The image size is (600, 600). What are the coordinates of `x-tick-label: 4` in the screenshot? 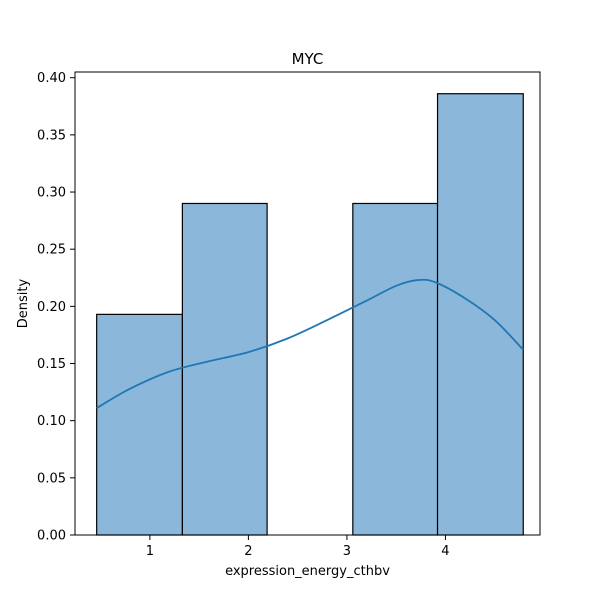 It's located at (445, 551).